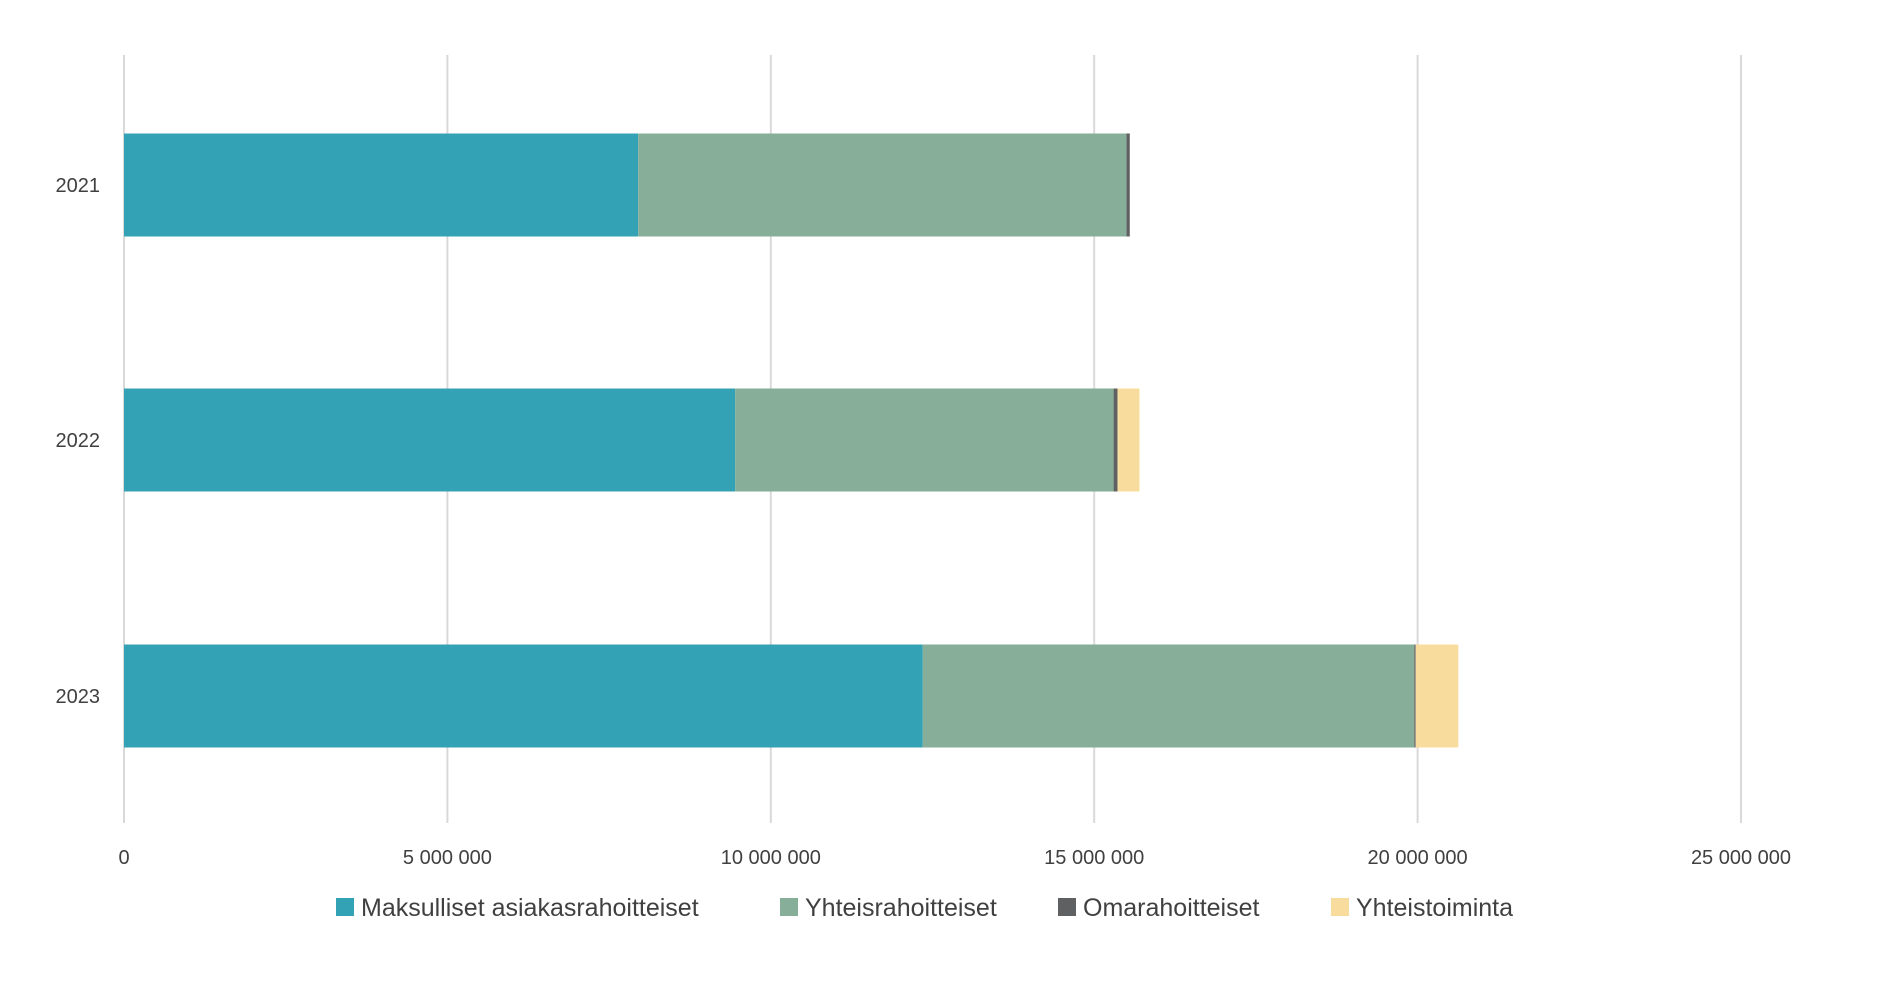 The height and width of the screenshot is (1003, 1900). Describe the element at coordinates (1418, 858) in the screenshot. I see `x-tick-label: 20 000 000` at that location.